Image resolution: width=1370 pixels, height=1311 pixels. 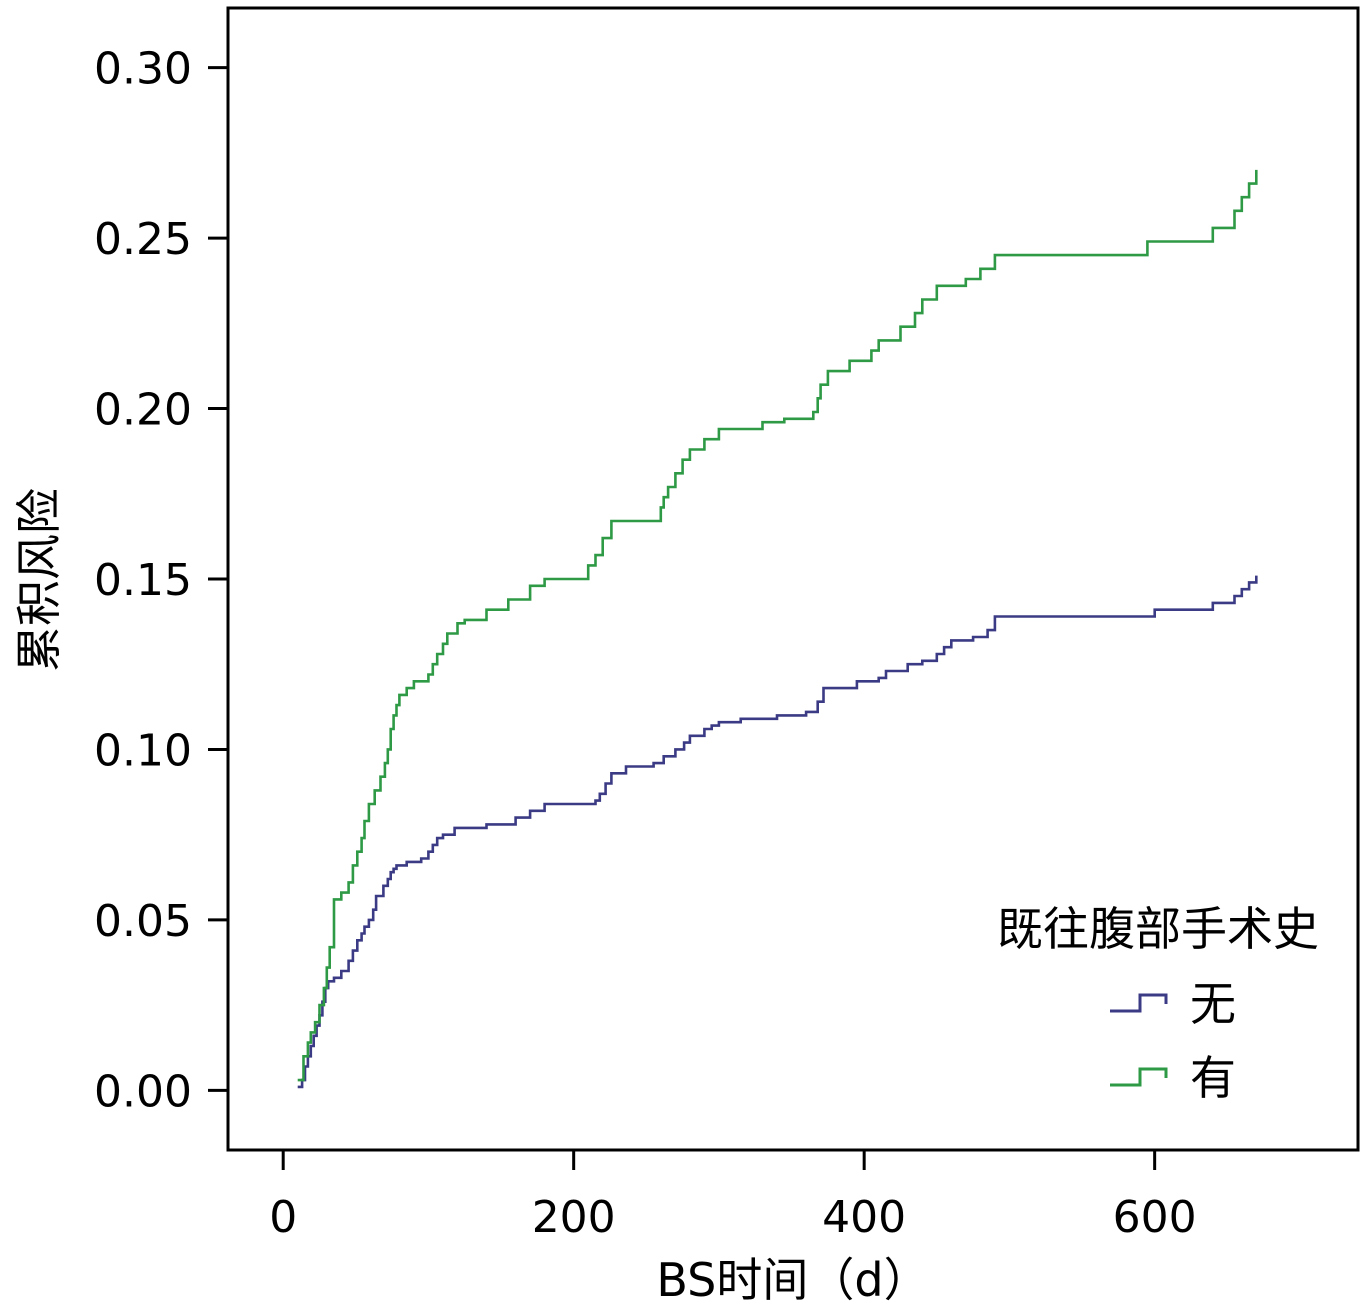 I want to click on legend-label-0: 无, so click(x=1213, y=1004).